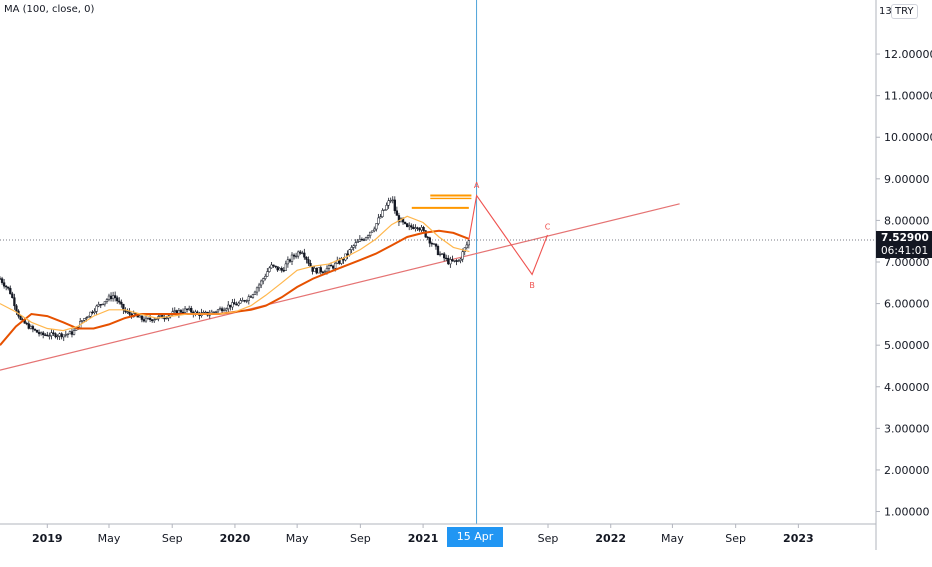  Describe the element at coordinates (235, 538) in the screenshot. I see `x-tick-label: 2020` at that location.